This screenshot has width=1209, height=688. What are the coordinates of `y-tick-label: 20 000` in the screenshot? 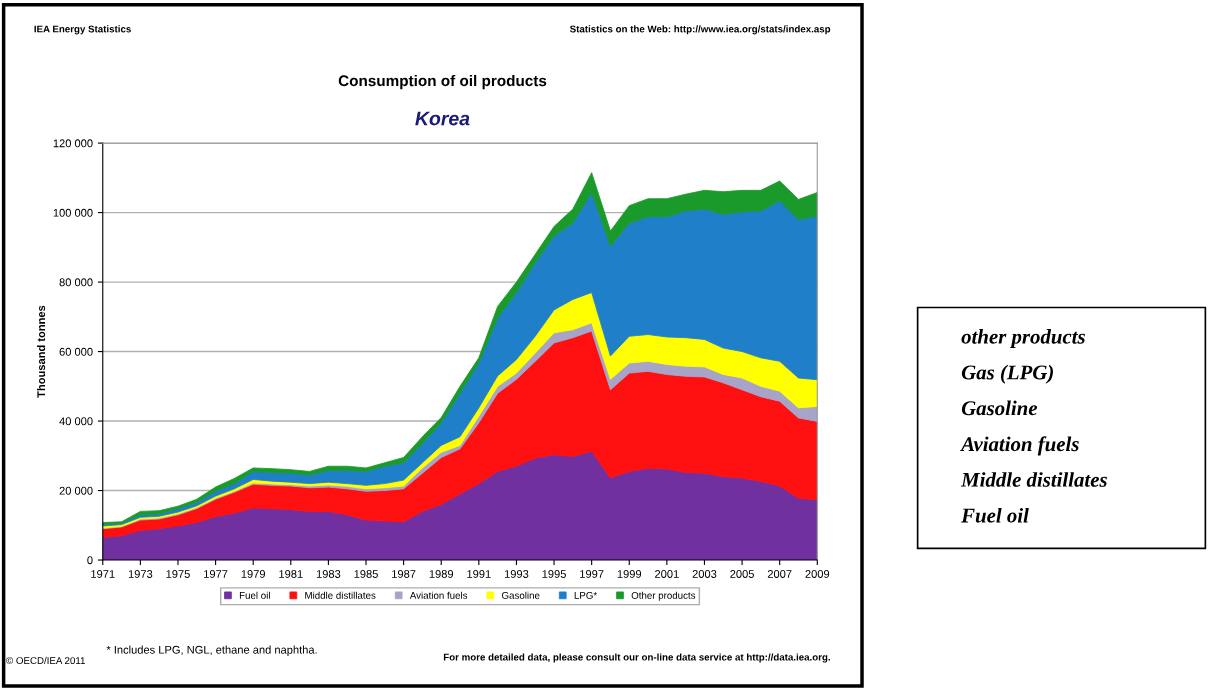 It's located at (76, 490).